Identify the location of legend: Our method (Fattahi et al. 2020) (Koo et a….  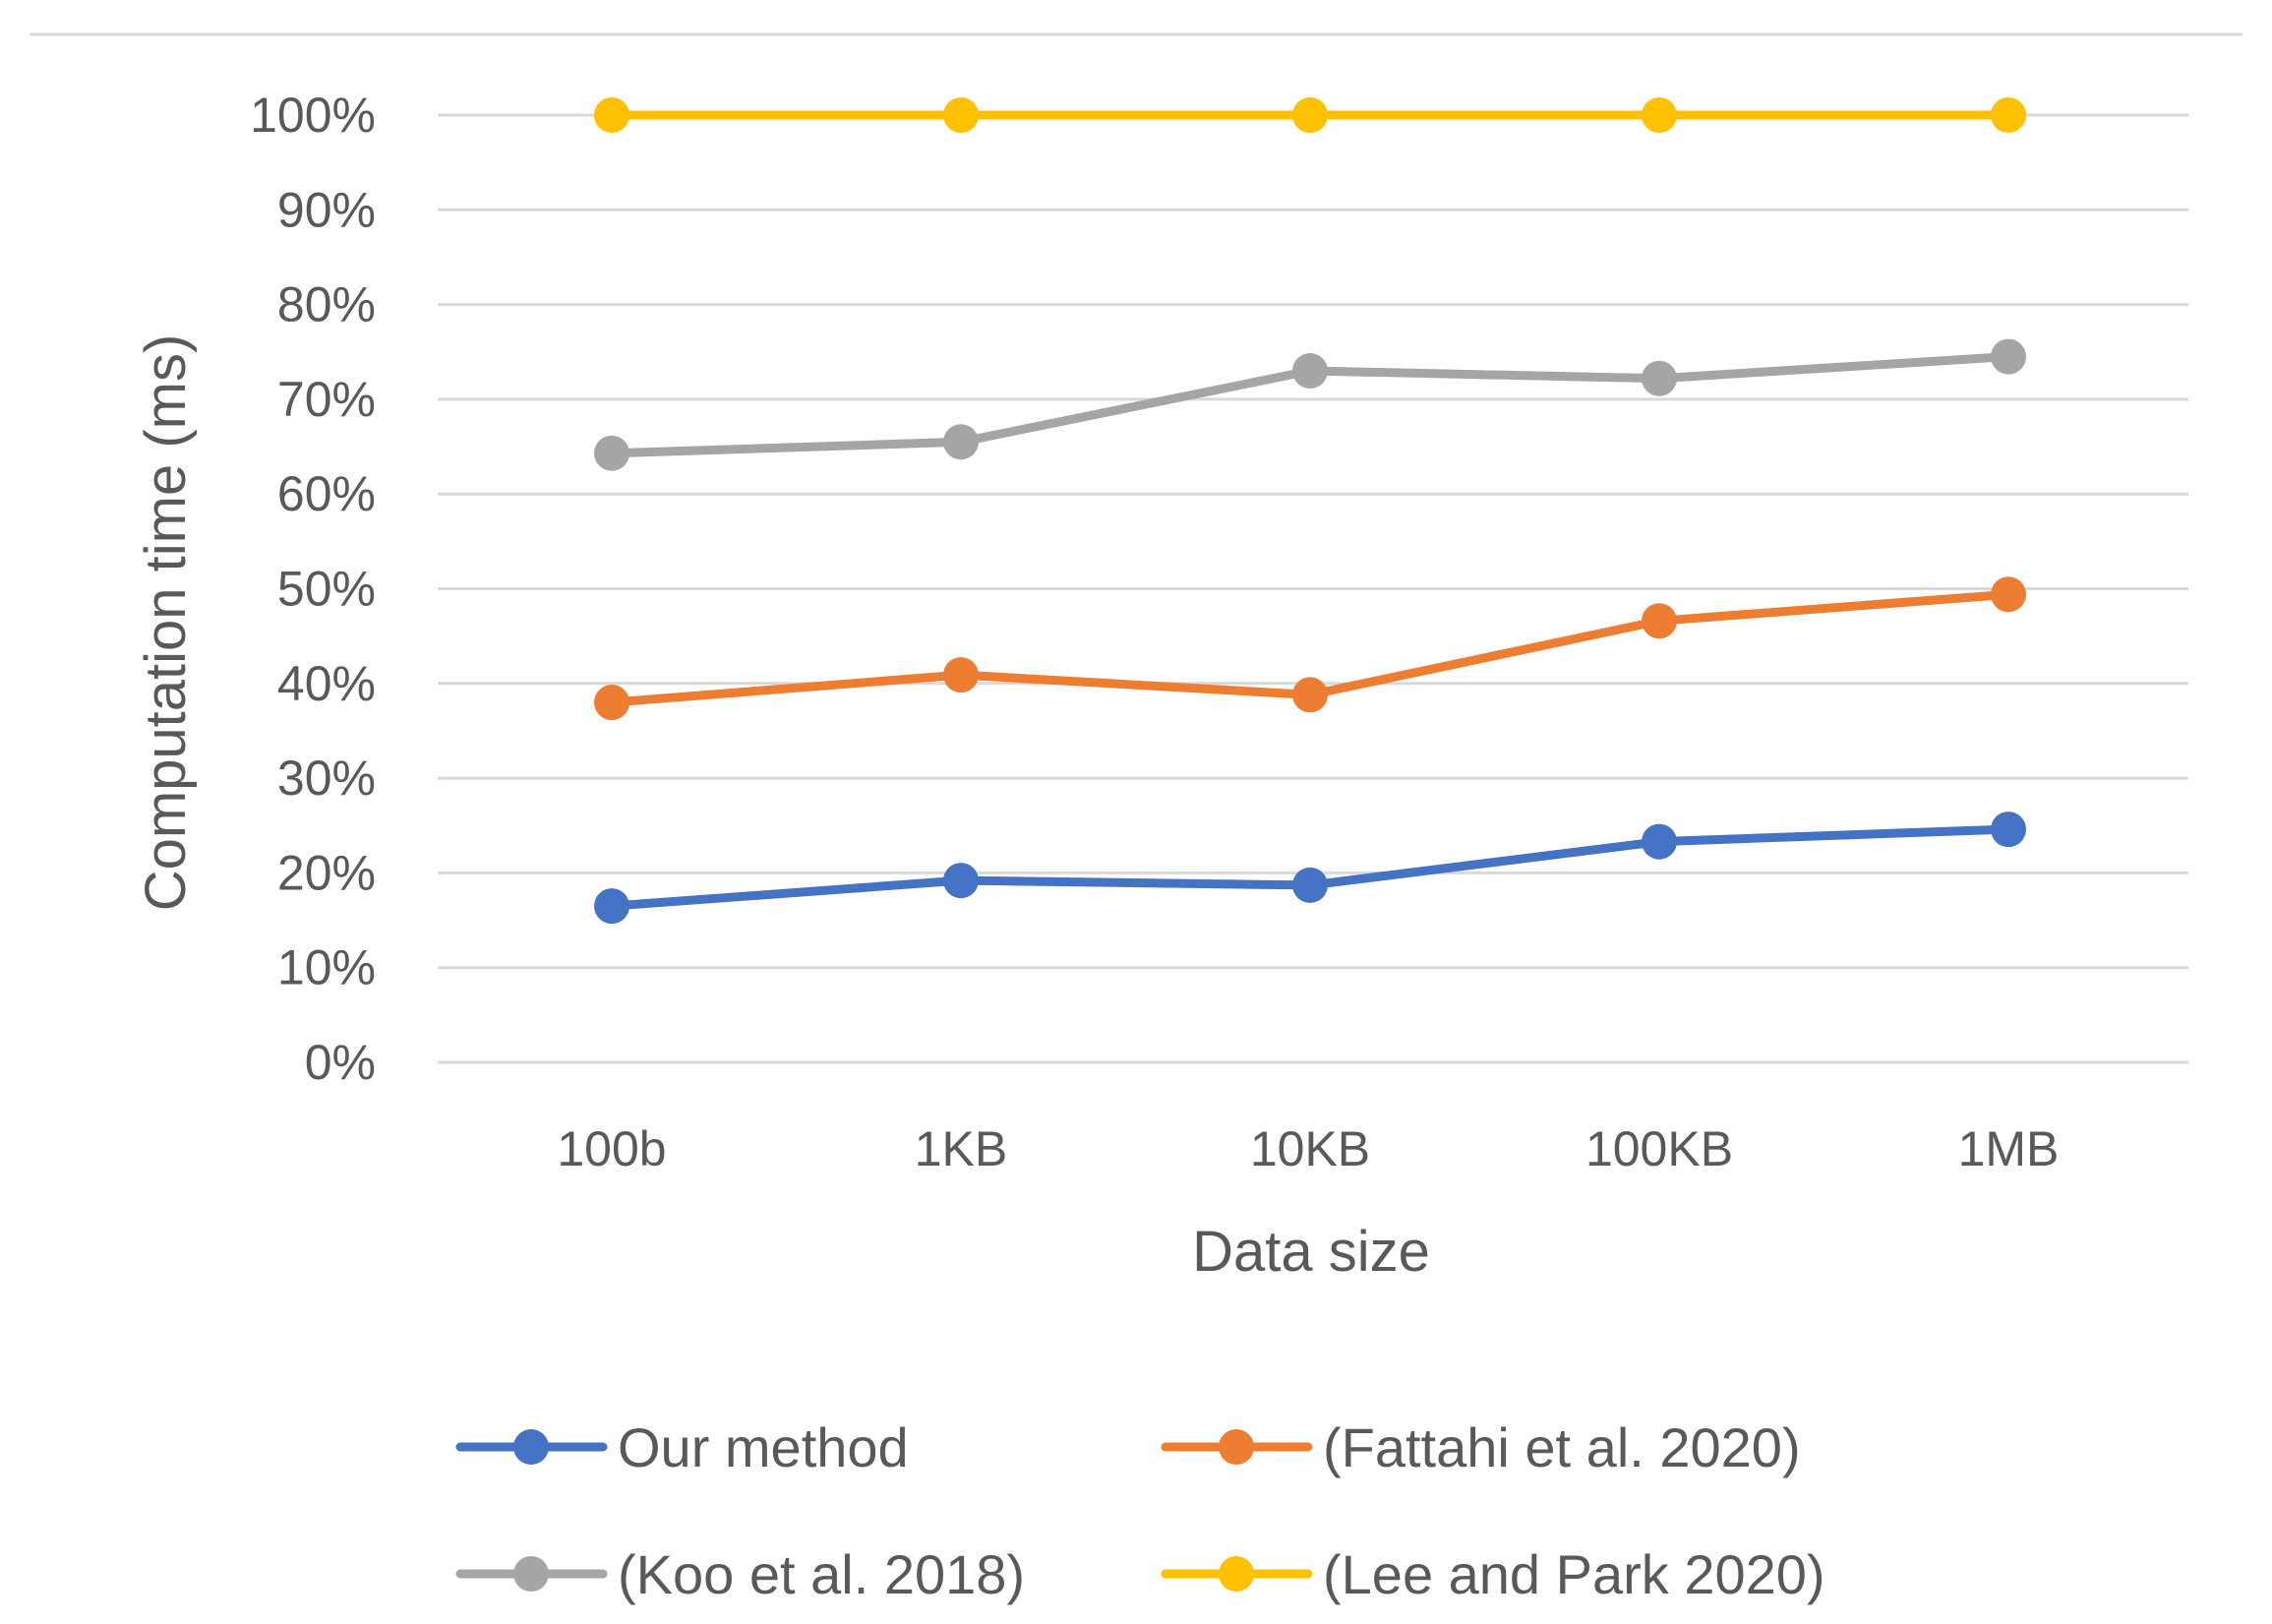
(1140, 1510).